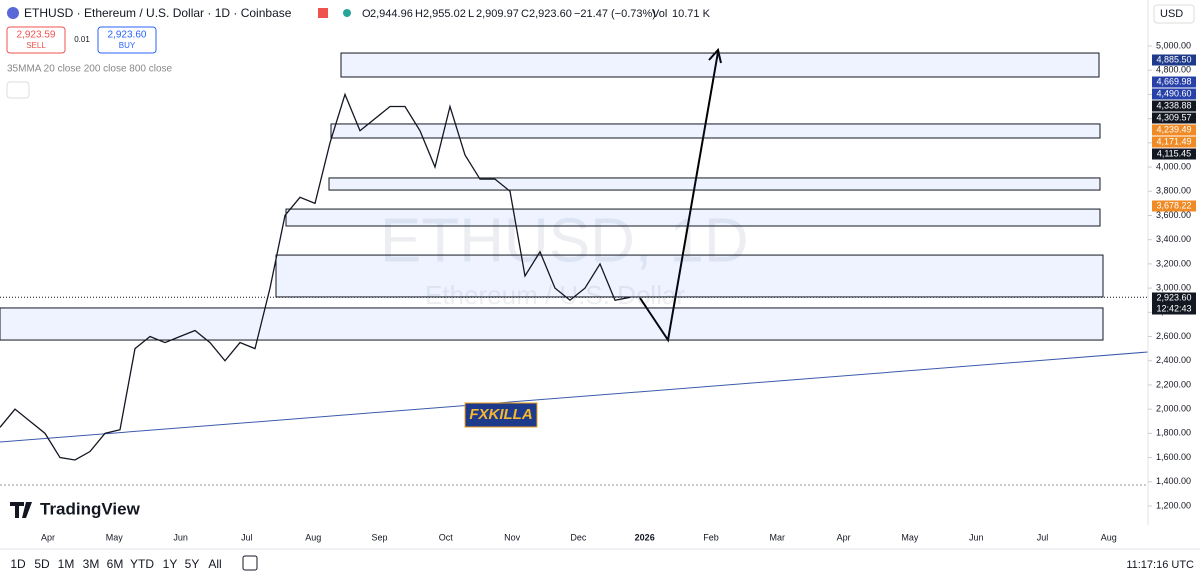  Describe the element at coordinates (1173, 263) in the screenshot. I see `y-tick-label: 3,200.00` at that location.